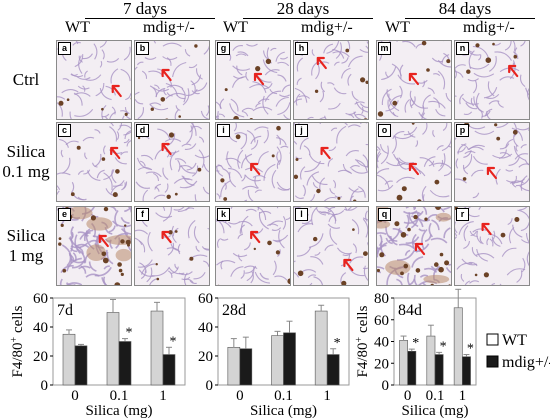  Describe the element at coordinates (142, 48) in the screenshot. I see `panel-letter: b` at that location.